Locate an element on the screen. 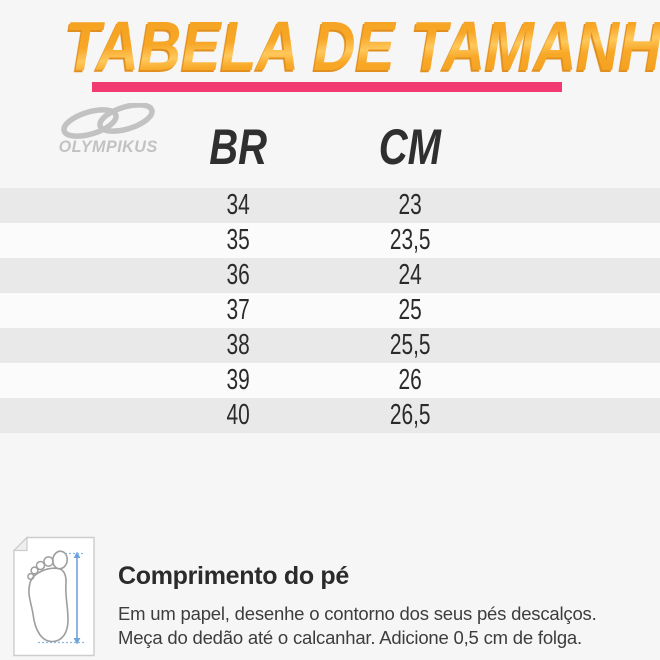 Image resolution: width=660 pixels, height=660 pixels. cm-cell: 25,5 is located at coordinates (410, 345).